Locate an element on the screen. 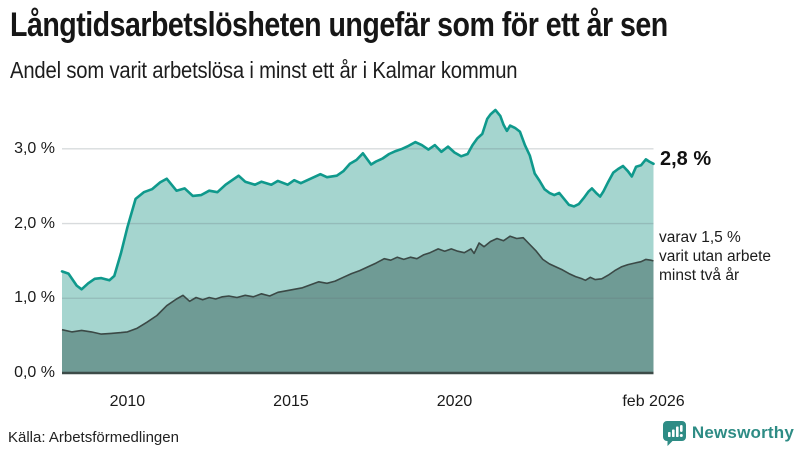 Image resolution: width=800 pixels, height=450 pixels. newsworthy-icon is located at coordinates (674, 433).